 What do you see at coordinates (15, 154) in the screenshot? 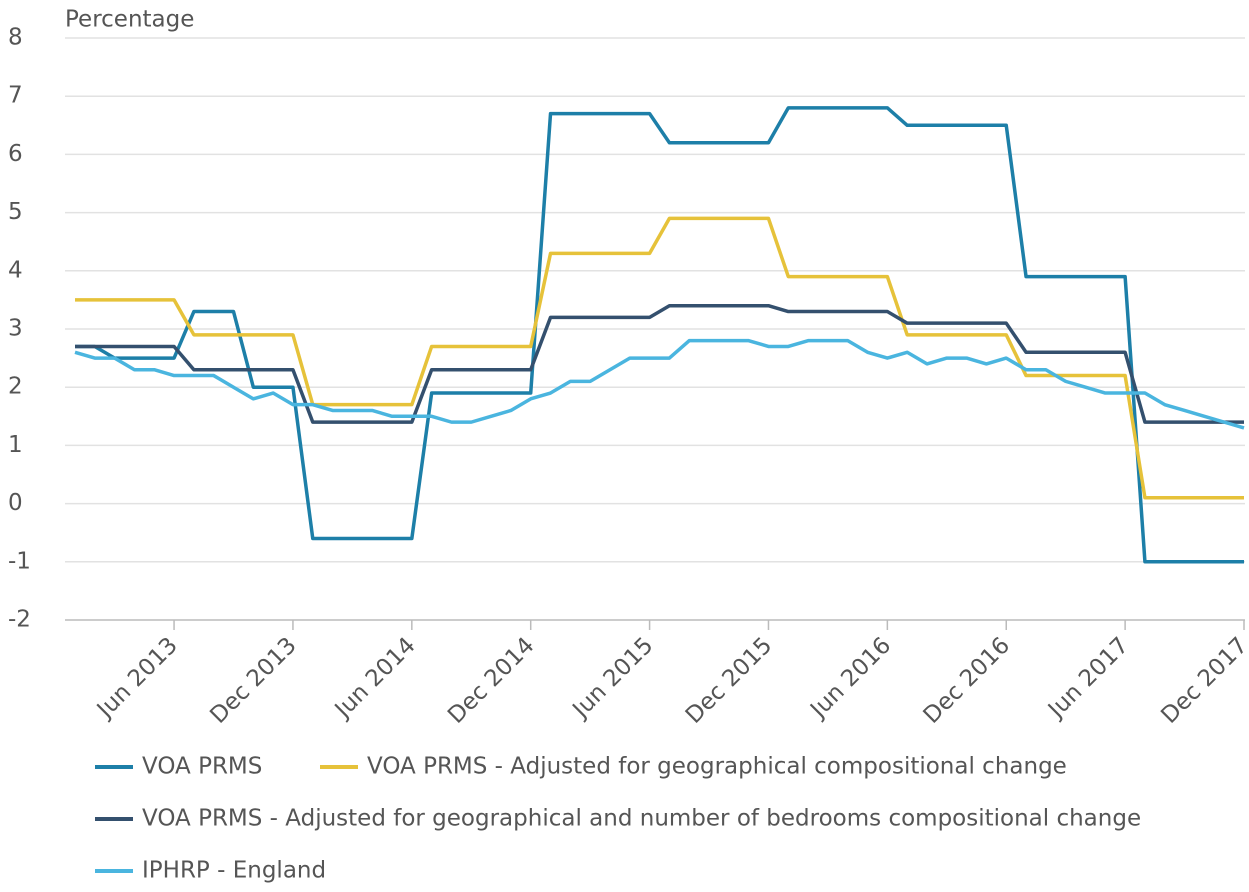
I see `y-tick-label: 6` at bounding box center [15, 154].